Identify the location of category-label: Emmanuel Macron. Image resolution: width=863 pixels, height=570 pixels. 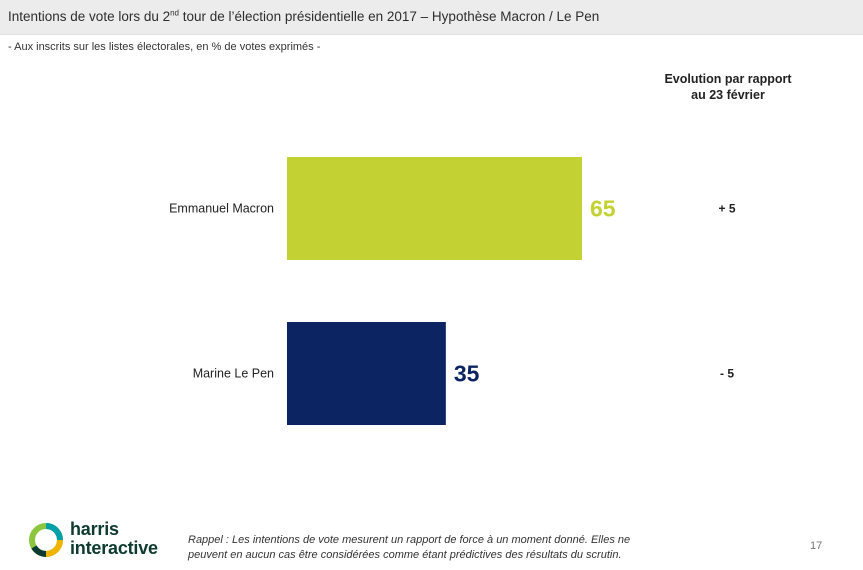
(221, 209).